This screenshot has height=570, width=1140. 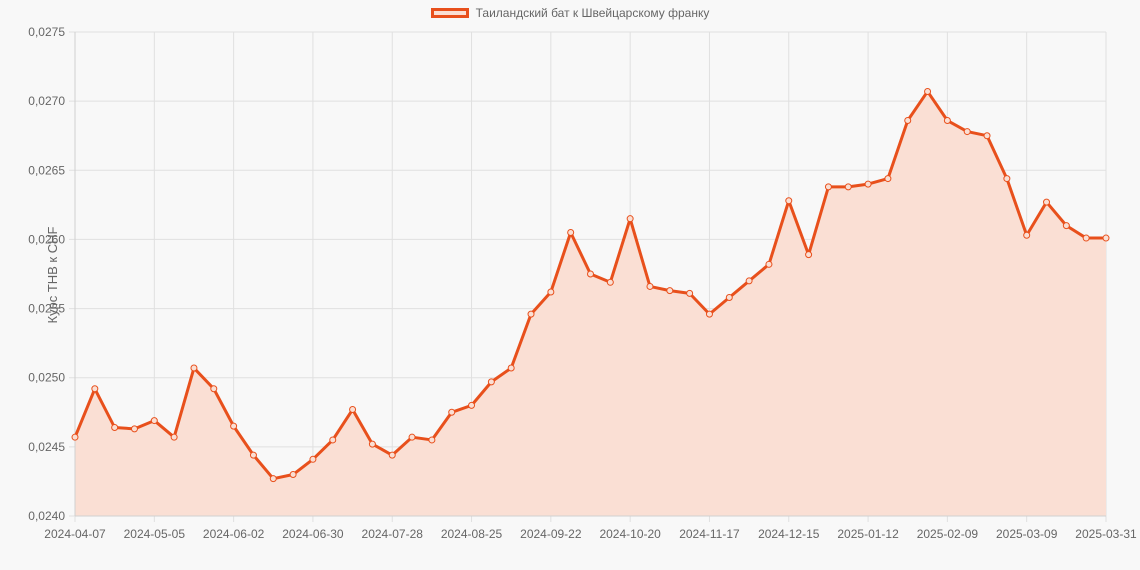 What do you see at coordinates (1106, 534) in the screenshot?
I see `x-tick-label: 2025-03-31` at bounding box center [1106, 534].